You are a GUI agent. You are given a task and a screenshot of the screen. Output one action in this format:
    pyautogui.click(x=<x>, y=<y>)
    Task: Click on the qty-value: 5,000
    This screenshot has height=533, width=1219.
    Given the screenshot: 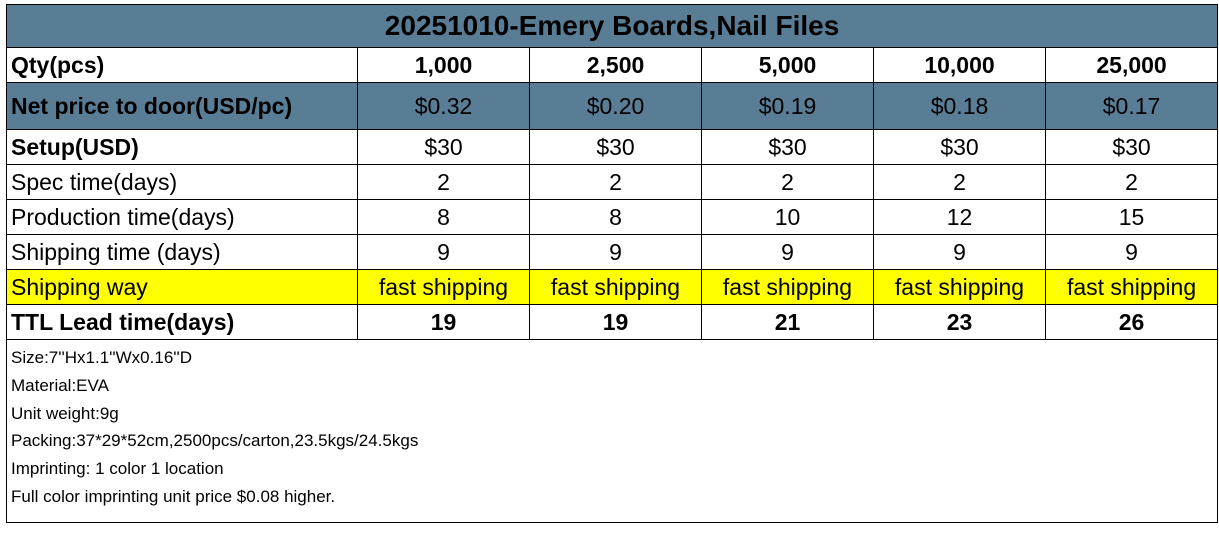 What is the action you would take?
    pyautogui.click(x=787, y=65)
    